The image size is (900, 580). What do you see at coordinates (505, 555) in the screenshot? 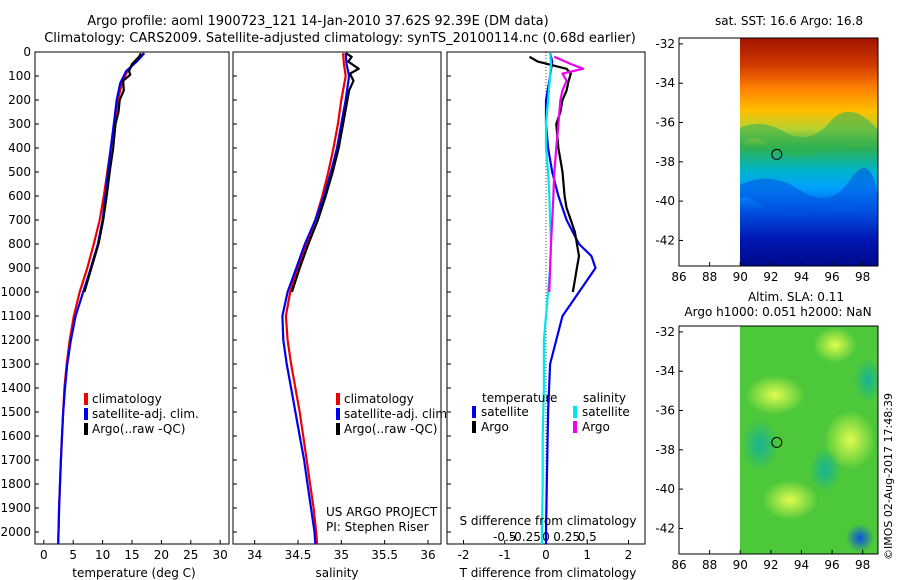
I see `x-tick-label: -1` at bounding box center [505, 555].